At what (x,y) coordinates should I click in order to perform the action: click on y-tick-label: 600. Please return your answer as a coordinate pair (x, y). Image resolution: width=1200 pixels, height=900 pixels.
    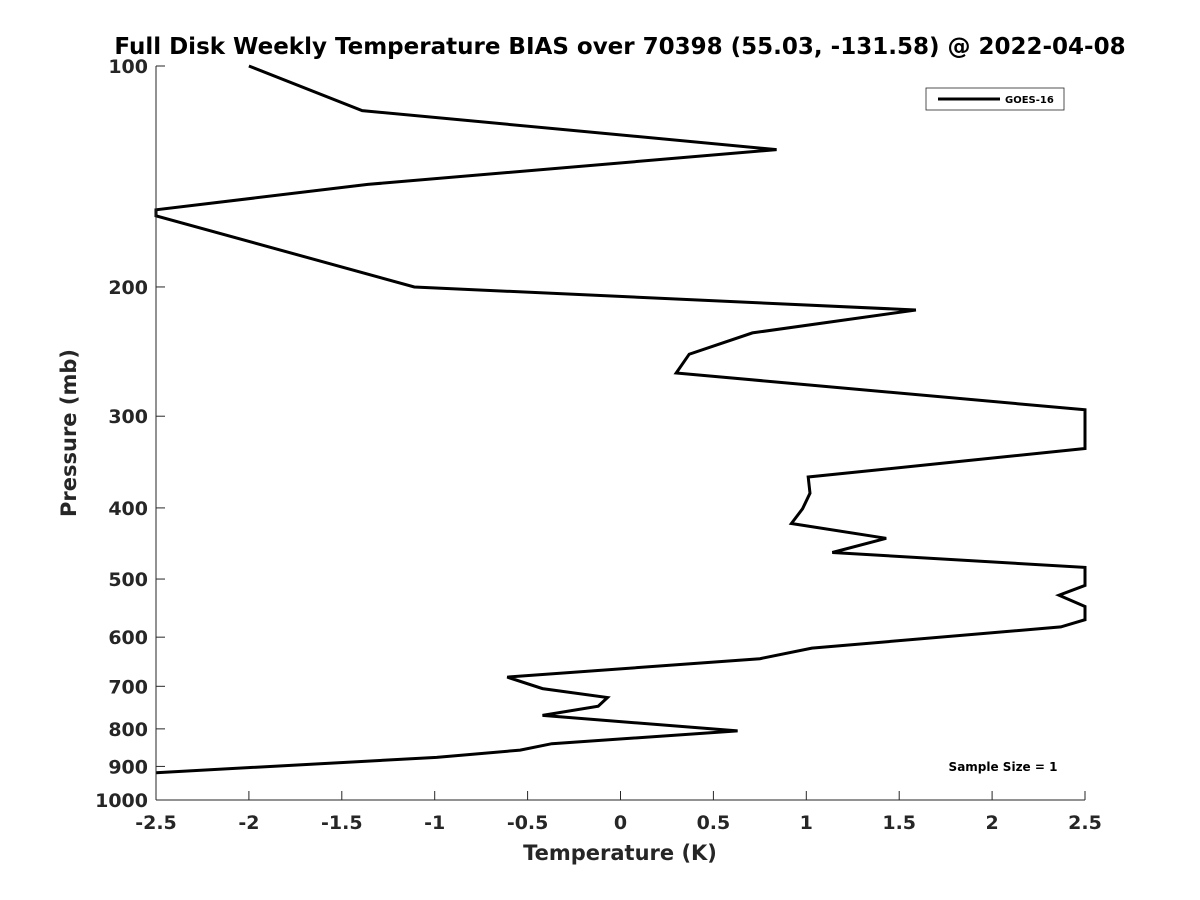
    Looking at the image, I should click on (128, 638).